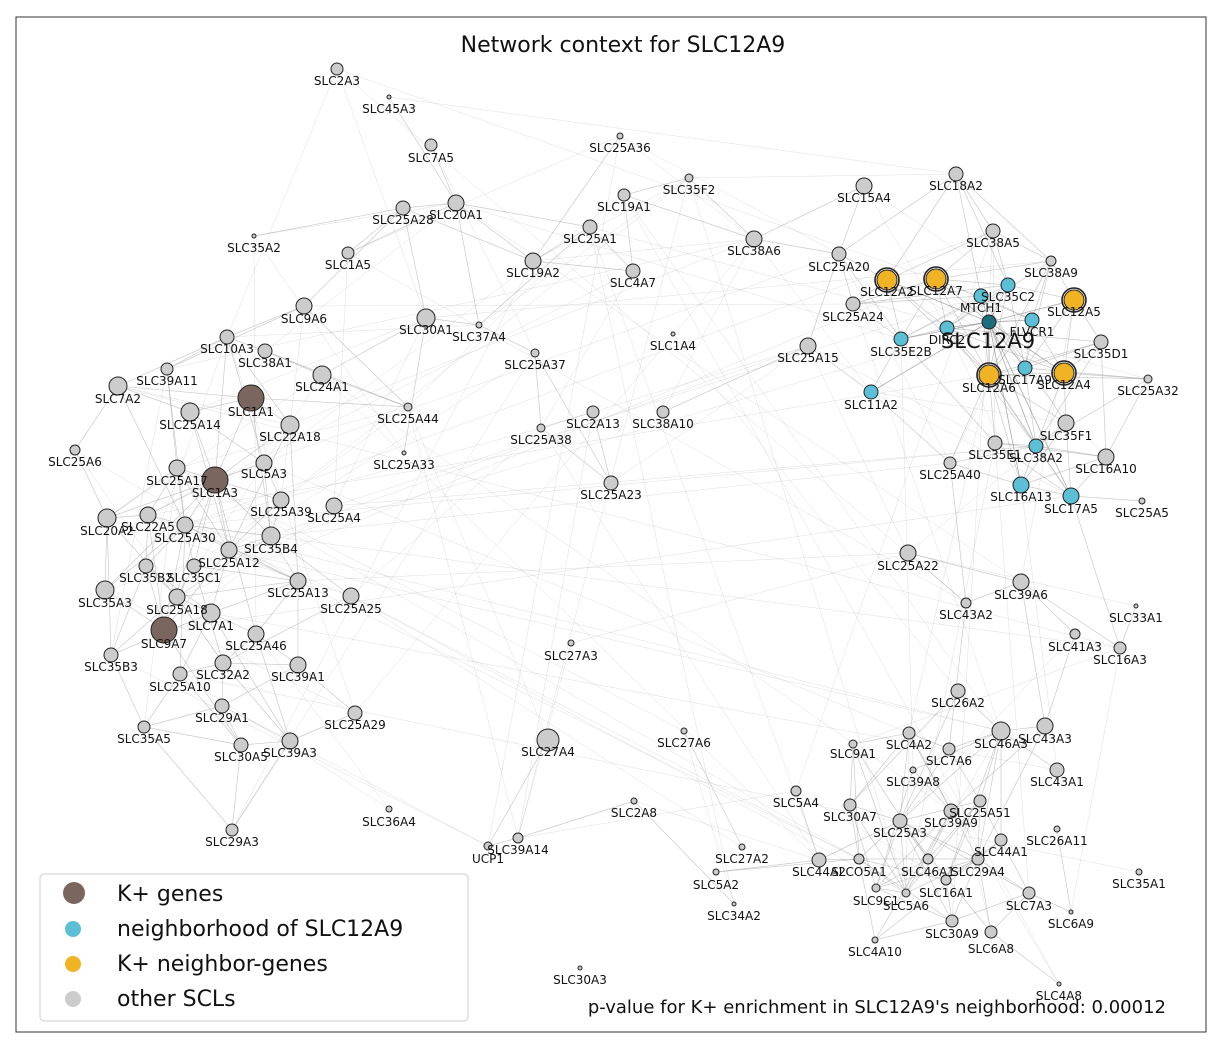 This screenshot has width=1216, height=1048. Describe the element at coordinates (742, 859) in the screenshot. I see `gene-node-label: SLC27A2` at that location.